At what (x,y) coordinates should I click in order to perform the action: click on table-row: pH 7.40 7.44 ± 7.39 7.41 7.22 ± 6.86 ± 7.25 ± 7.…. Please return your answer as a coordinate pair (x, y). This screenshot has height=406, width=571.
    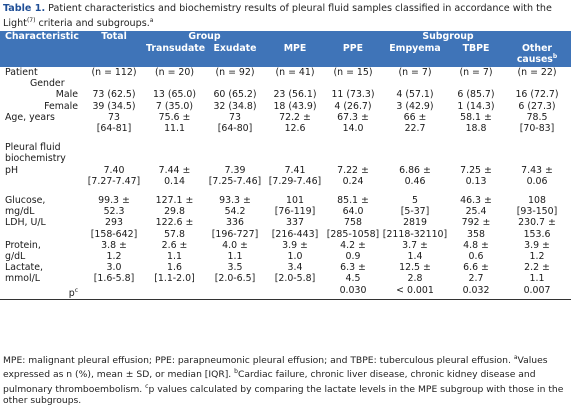
    Looking at the image, I should click on (285, 170).